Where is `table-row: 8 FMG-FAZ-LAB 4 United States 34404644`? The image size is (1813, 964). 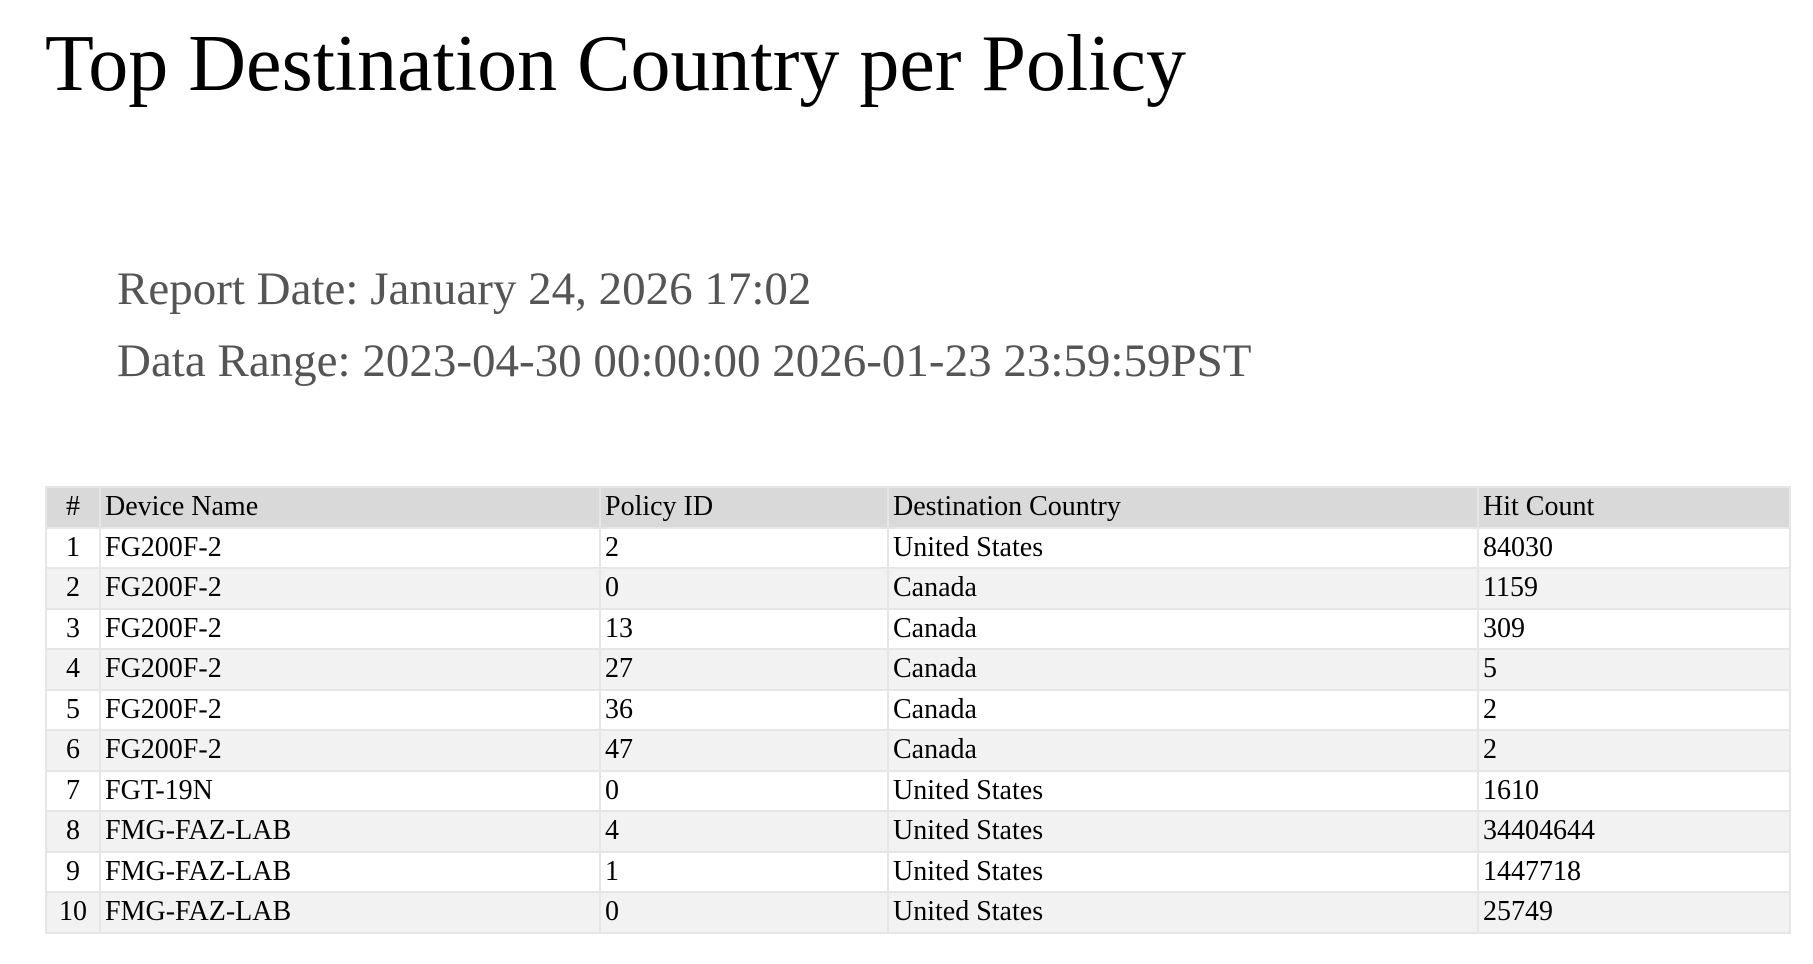 table-row: 8 FMG-FAZ-LAB 4 United States 34404644 is located at coordinates (918, 831).